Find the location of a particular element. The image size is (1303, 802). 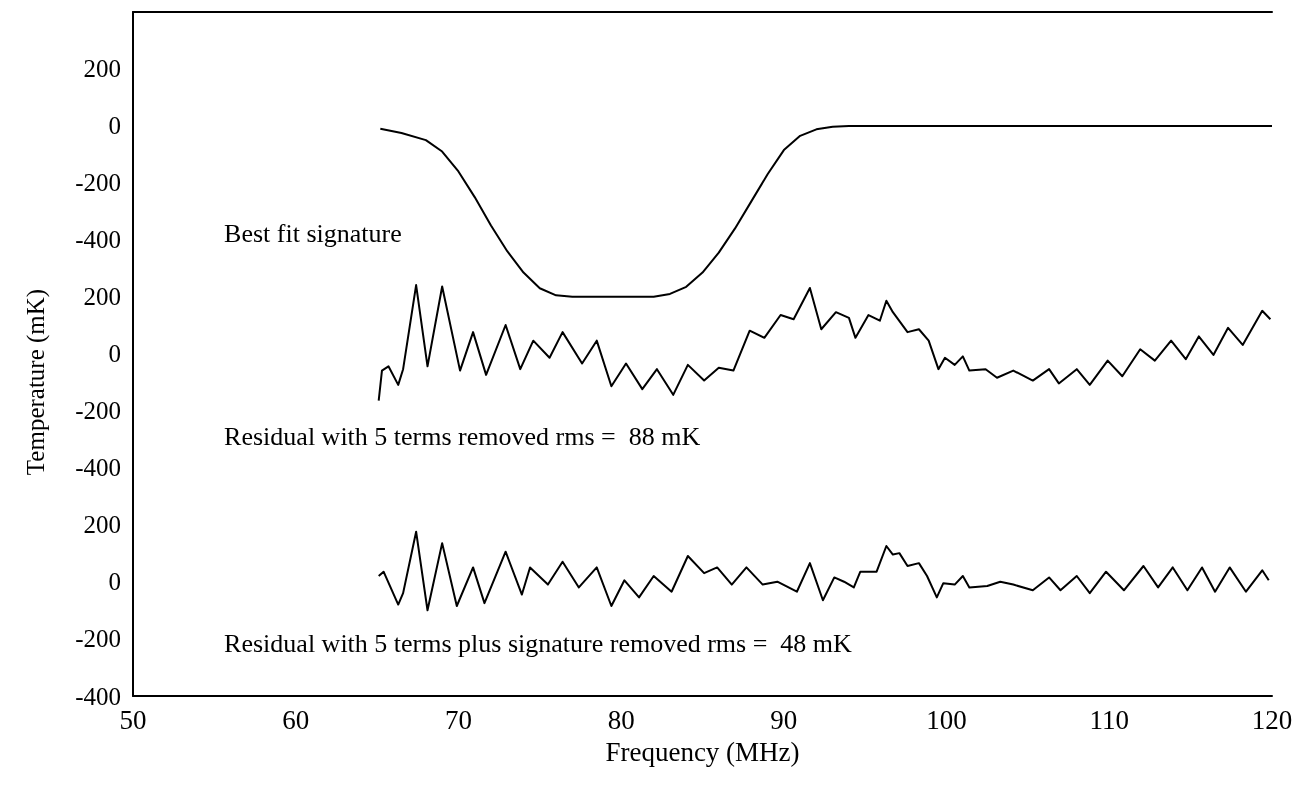

x-tick-label: 50 is located at coordinates (133, 719).